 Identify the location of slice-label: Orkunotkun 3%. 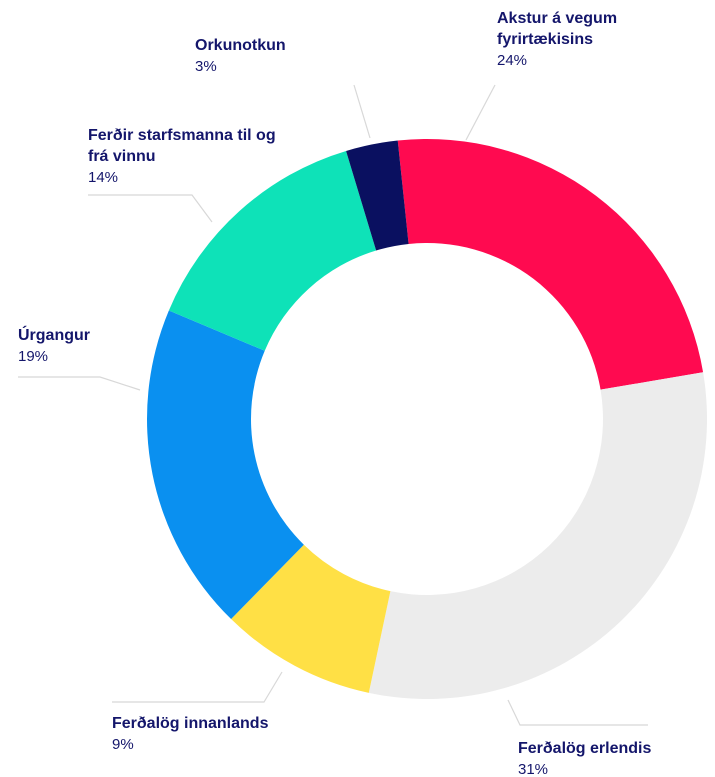
(270, 56).